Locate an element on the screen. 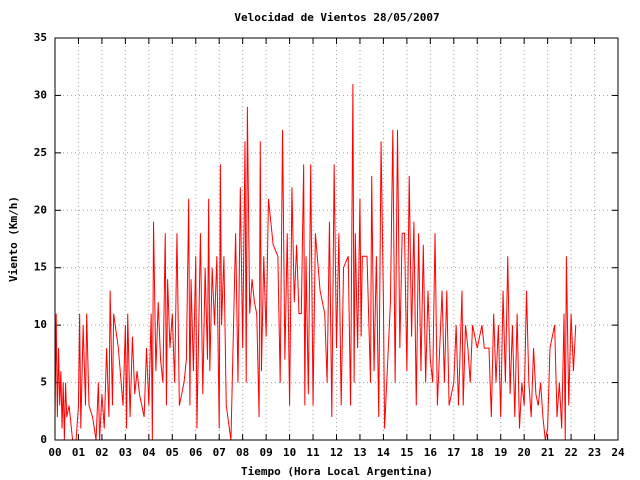 This screenshot has height=480, width=640. x-tick-label: 00 is located at coordinates (54, 452).